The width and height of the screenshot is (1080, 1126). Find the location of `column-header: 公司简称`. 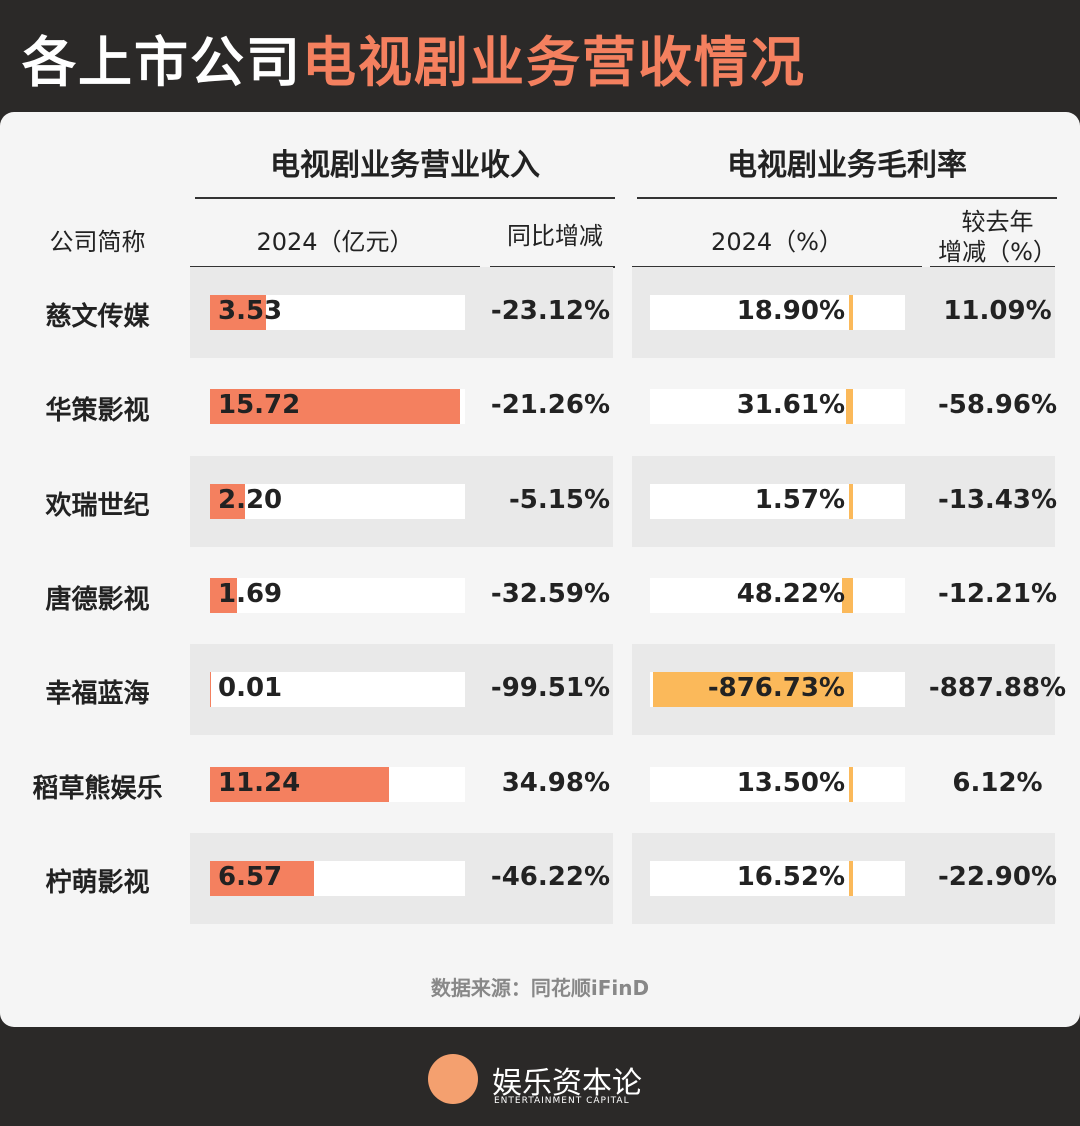

column-header: 公司简称 is located at coordinates (97, 242).